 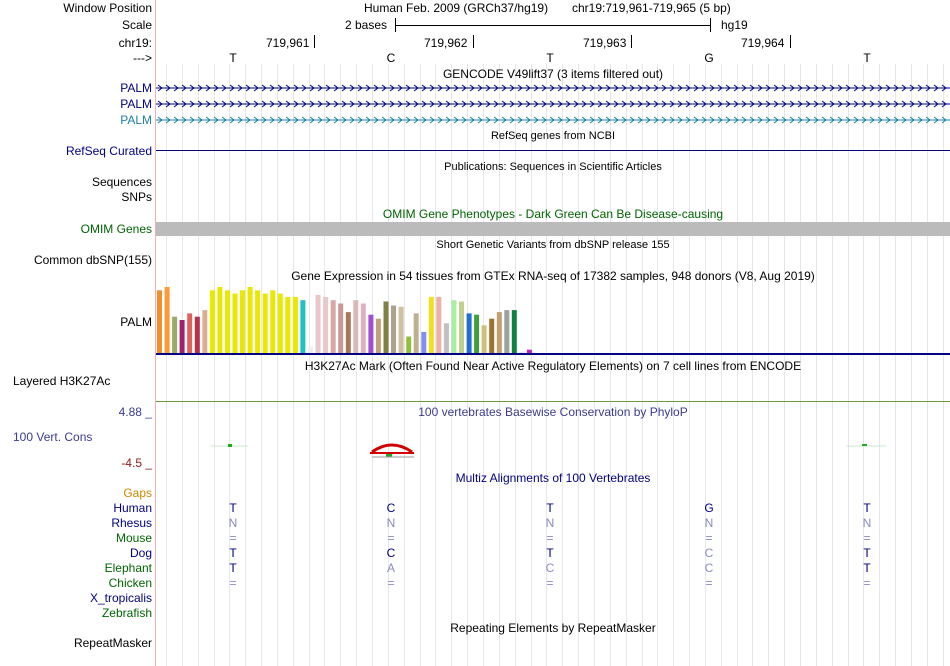 What do you see at coordinates (553, 478) in the screenshot?
I see `multiz-track-title: Multiz Alignments of 100 Vertebrates` at bounding box center [553, 478].